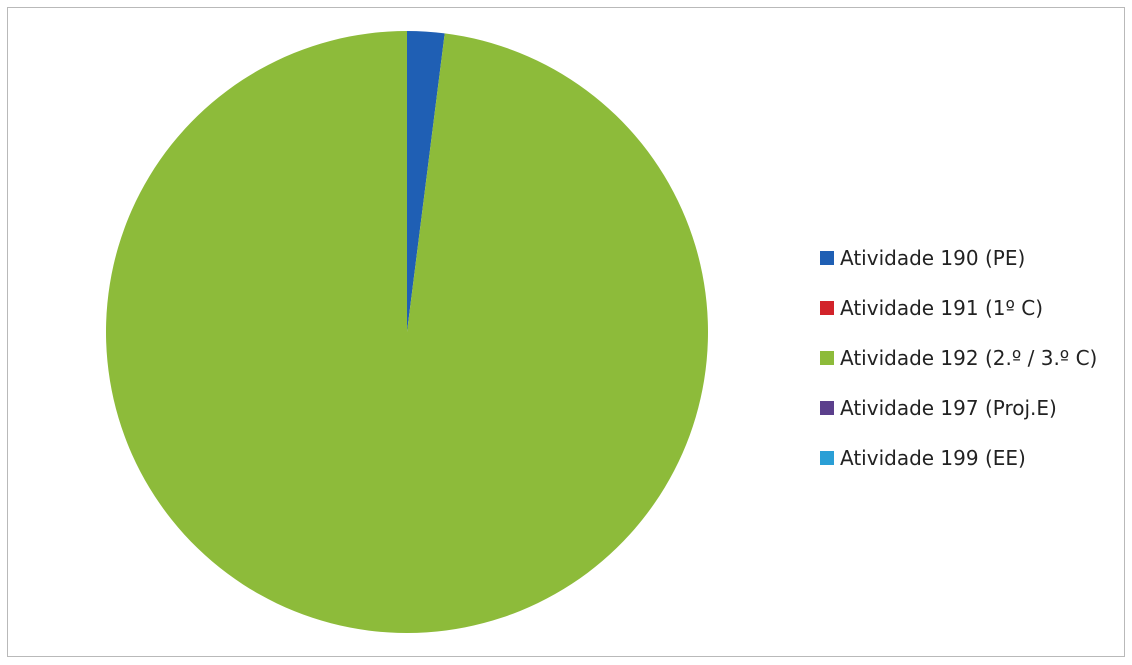 The width and height of the screenshot is (1132, 665). I want to click on legend-item: Atividade 197 (Proj.E), so click(958, 408).